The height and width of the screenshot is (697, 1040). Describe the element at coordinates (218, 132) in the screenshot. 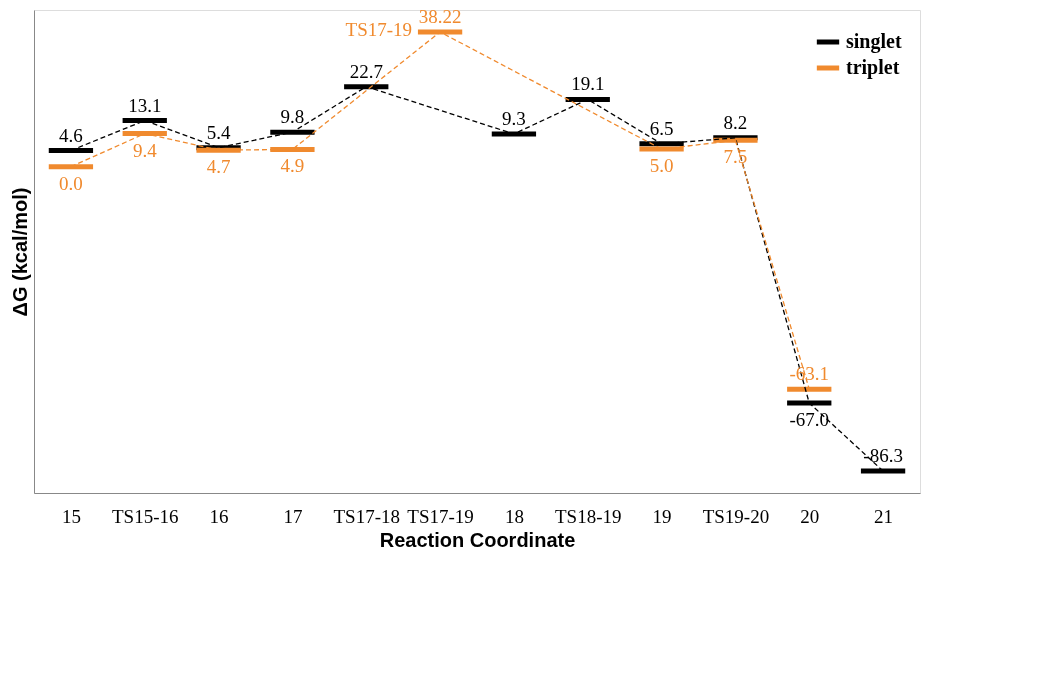

I see `data-label: 5.4` at that location.